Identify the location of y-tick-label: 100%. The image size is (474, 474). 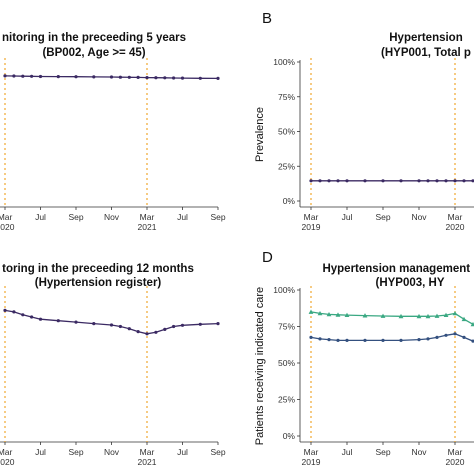
(284, 290).